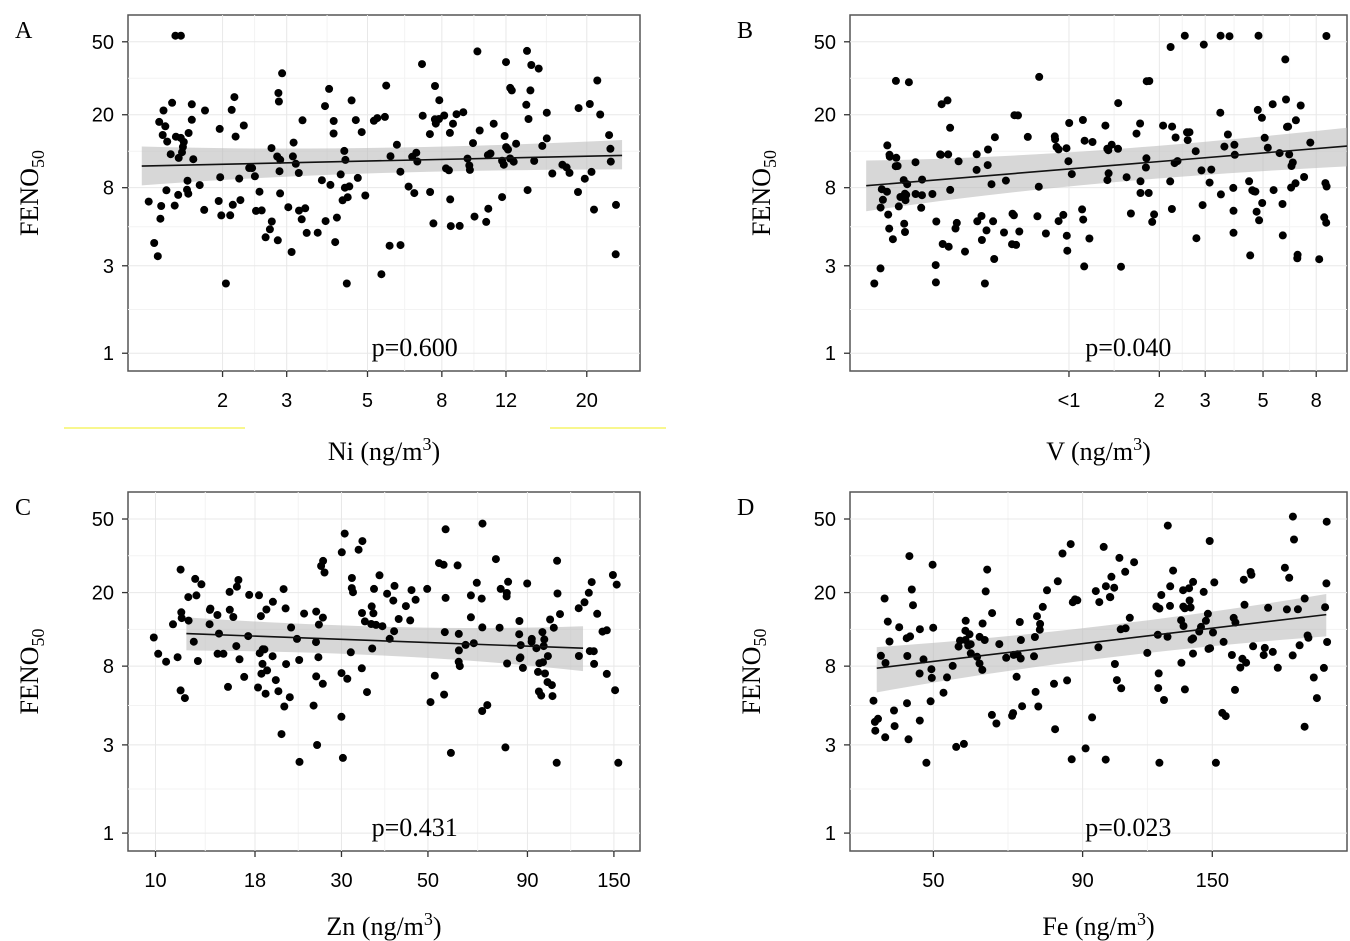 The height and width of the screenshot is (941, 1350). I want to click on x-tick-label: <1, so click(1069, 401).